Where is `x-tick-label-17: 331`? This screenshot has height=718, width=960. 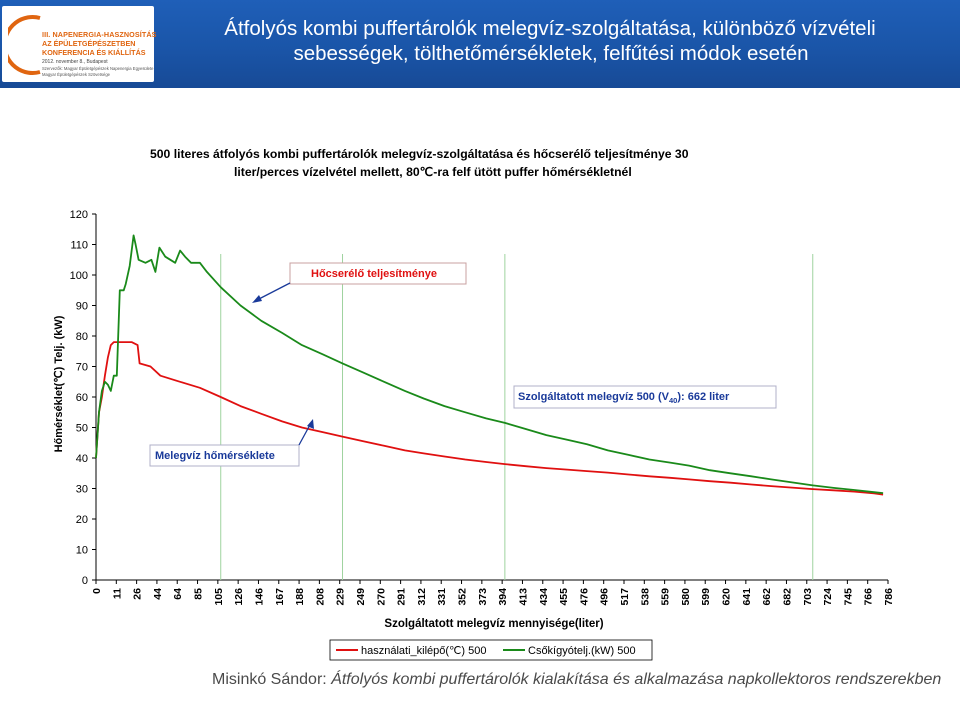 x-tick-label-17: 331 is located at coordinates (442, 597).